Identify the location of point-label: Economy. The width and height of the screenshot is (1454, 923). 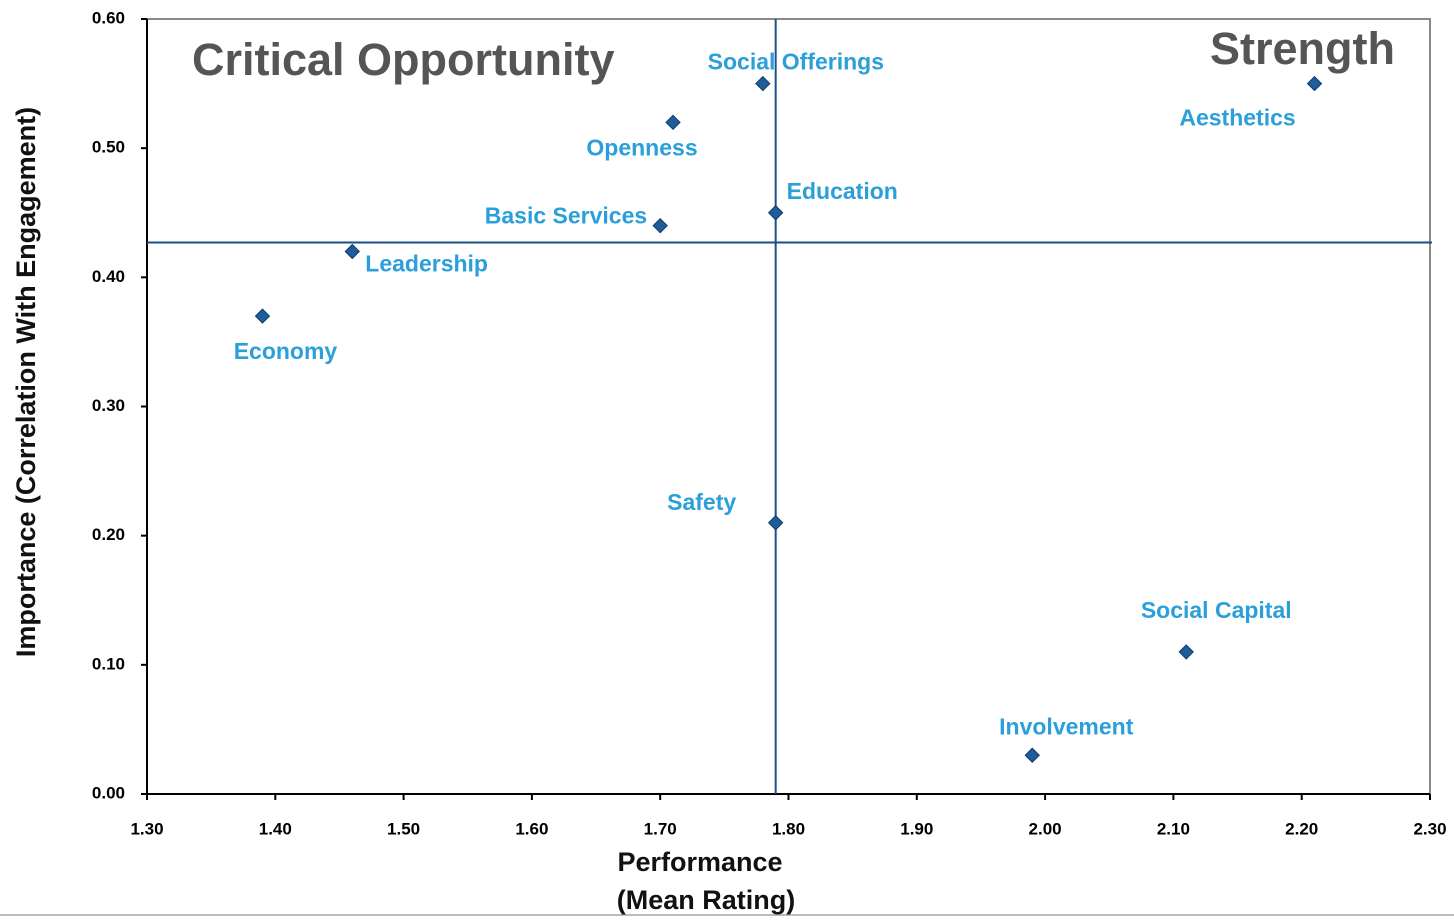
(286, 351).